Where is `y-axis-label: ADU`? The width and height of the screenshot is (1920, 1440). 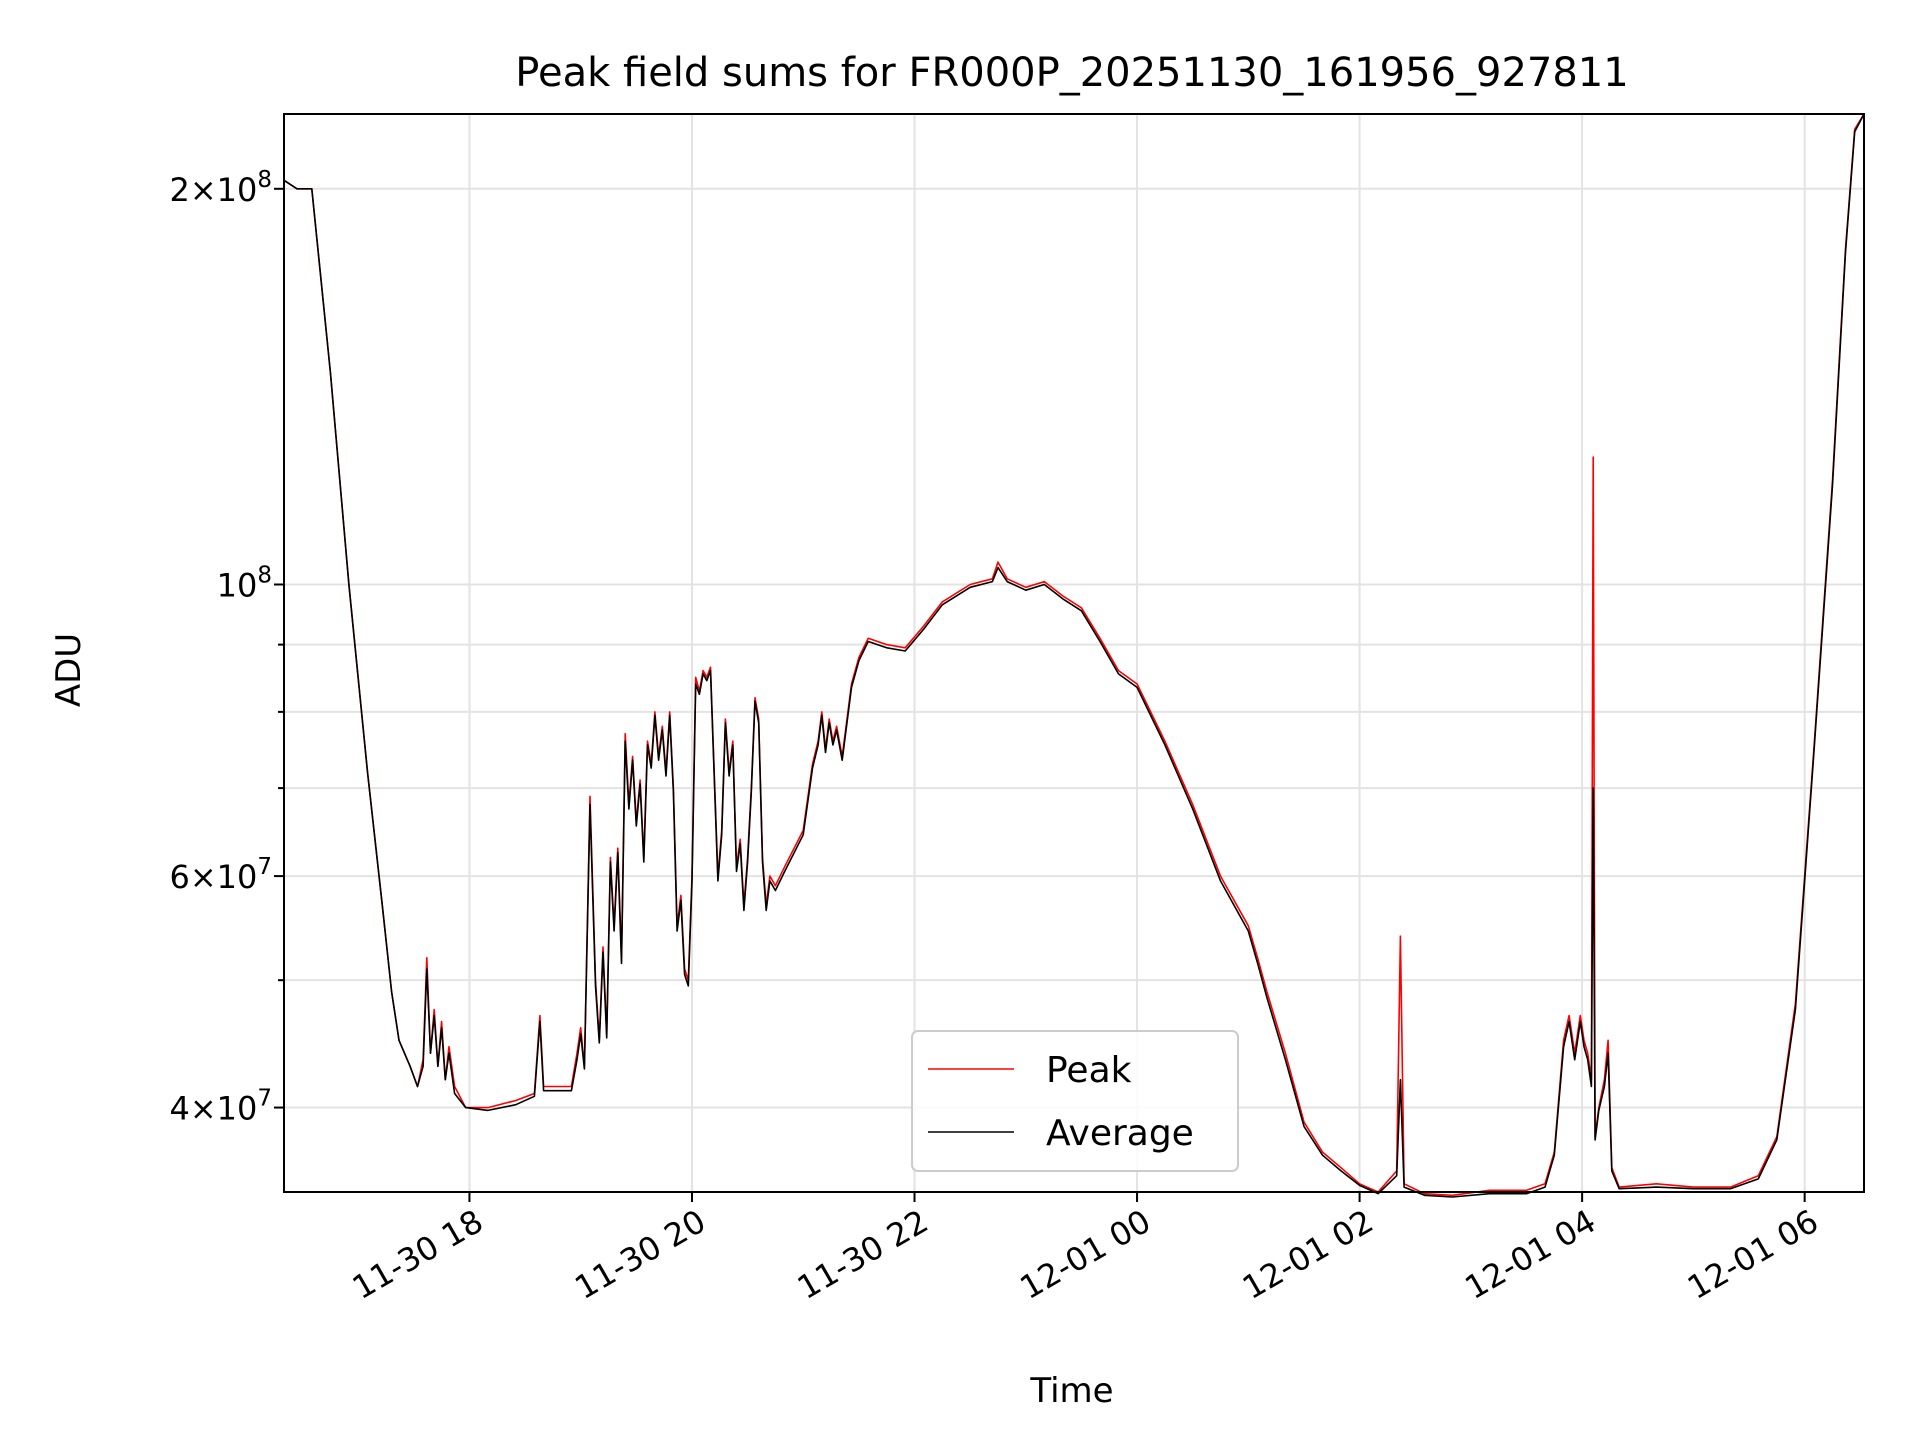
y-axis-label: ADU is located at coordinates (69, 670).